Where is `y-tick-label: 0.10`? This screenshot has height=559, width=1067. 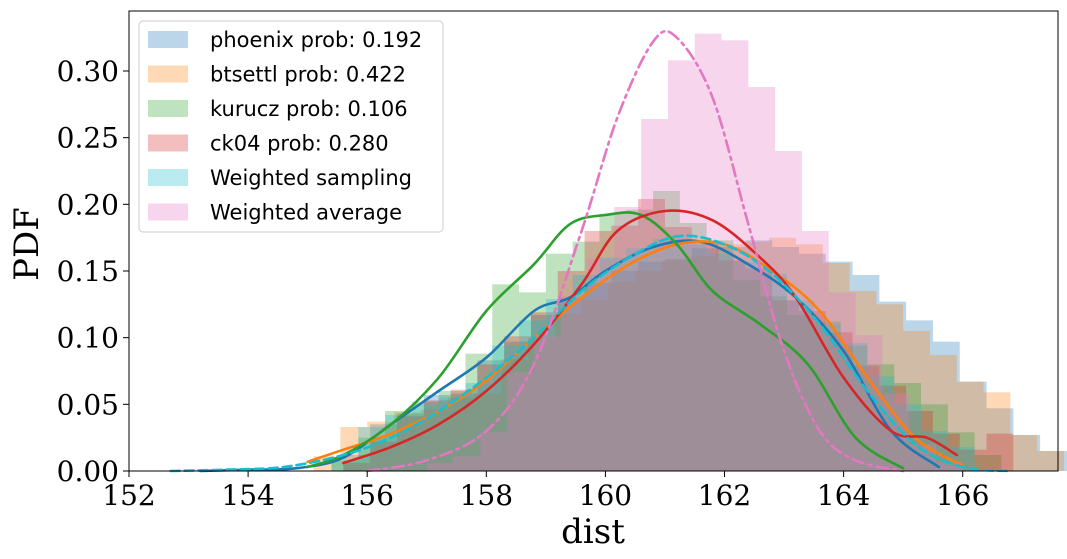
y-tick-label: 0.10 is located at coordinates (88, 338).